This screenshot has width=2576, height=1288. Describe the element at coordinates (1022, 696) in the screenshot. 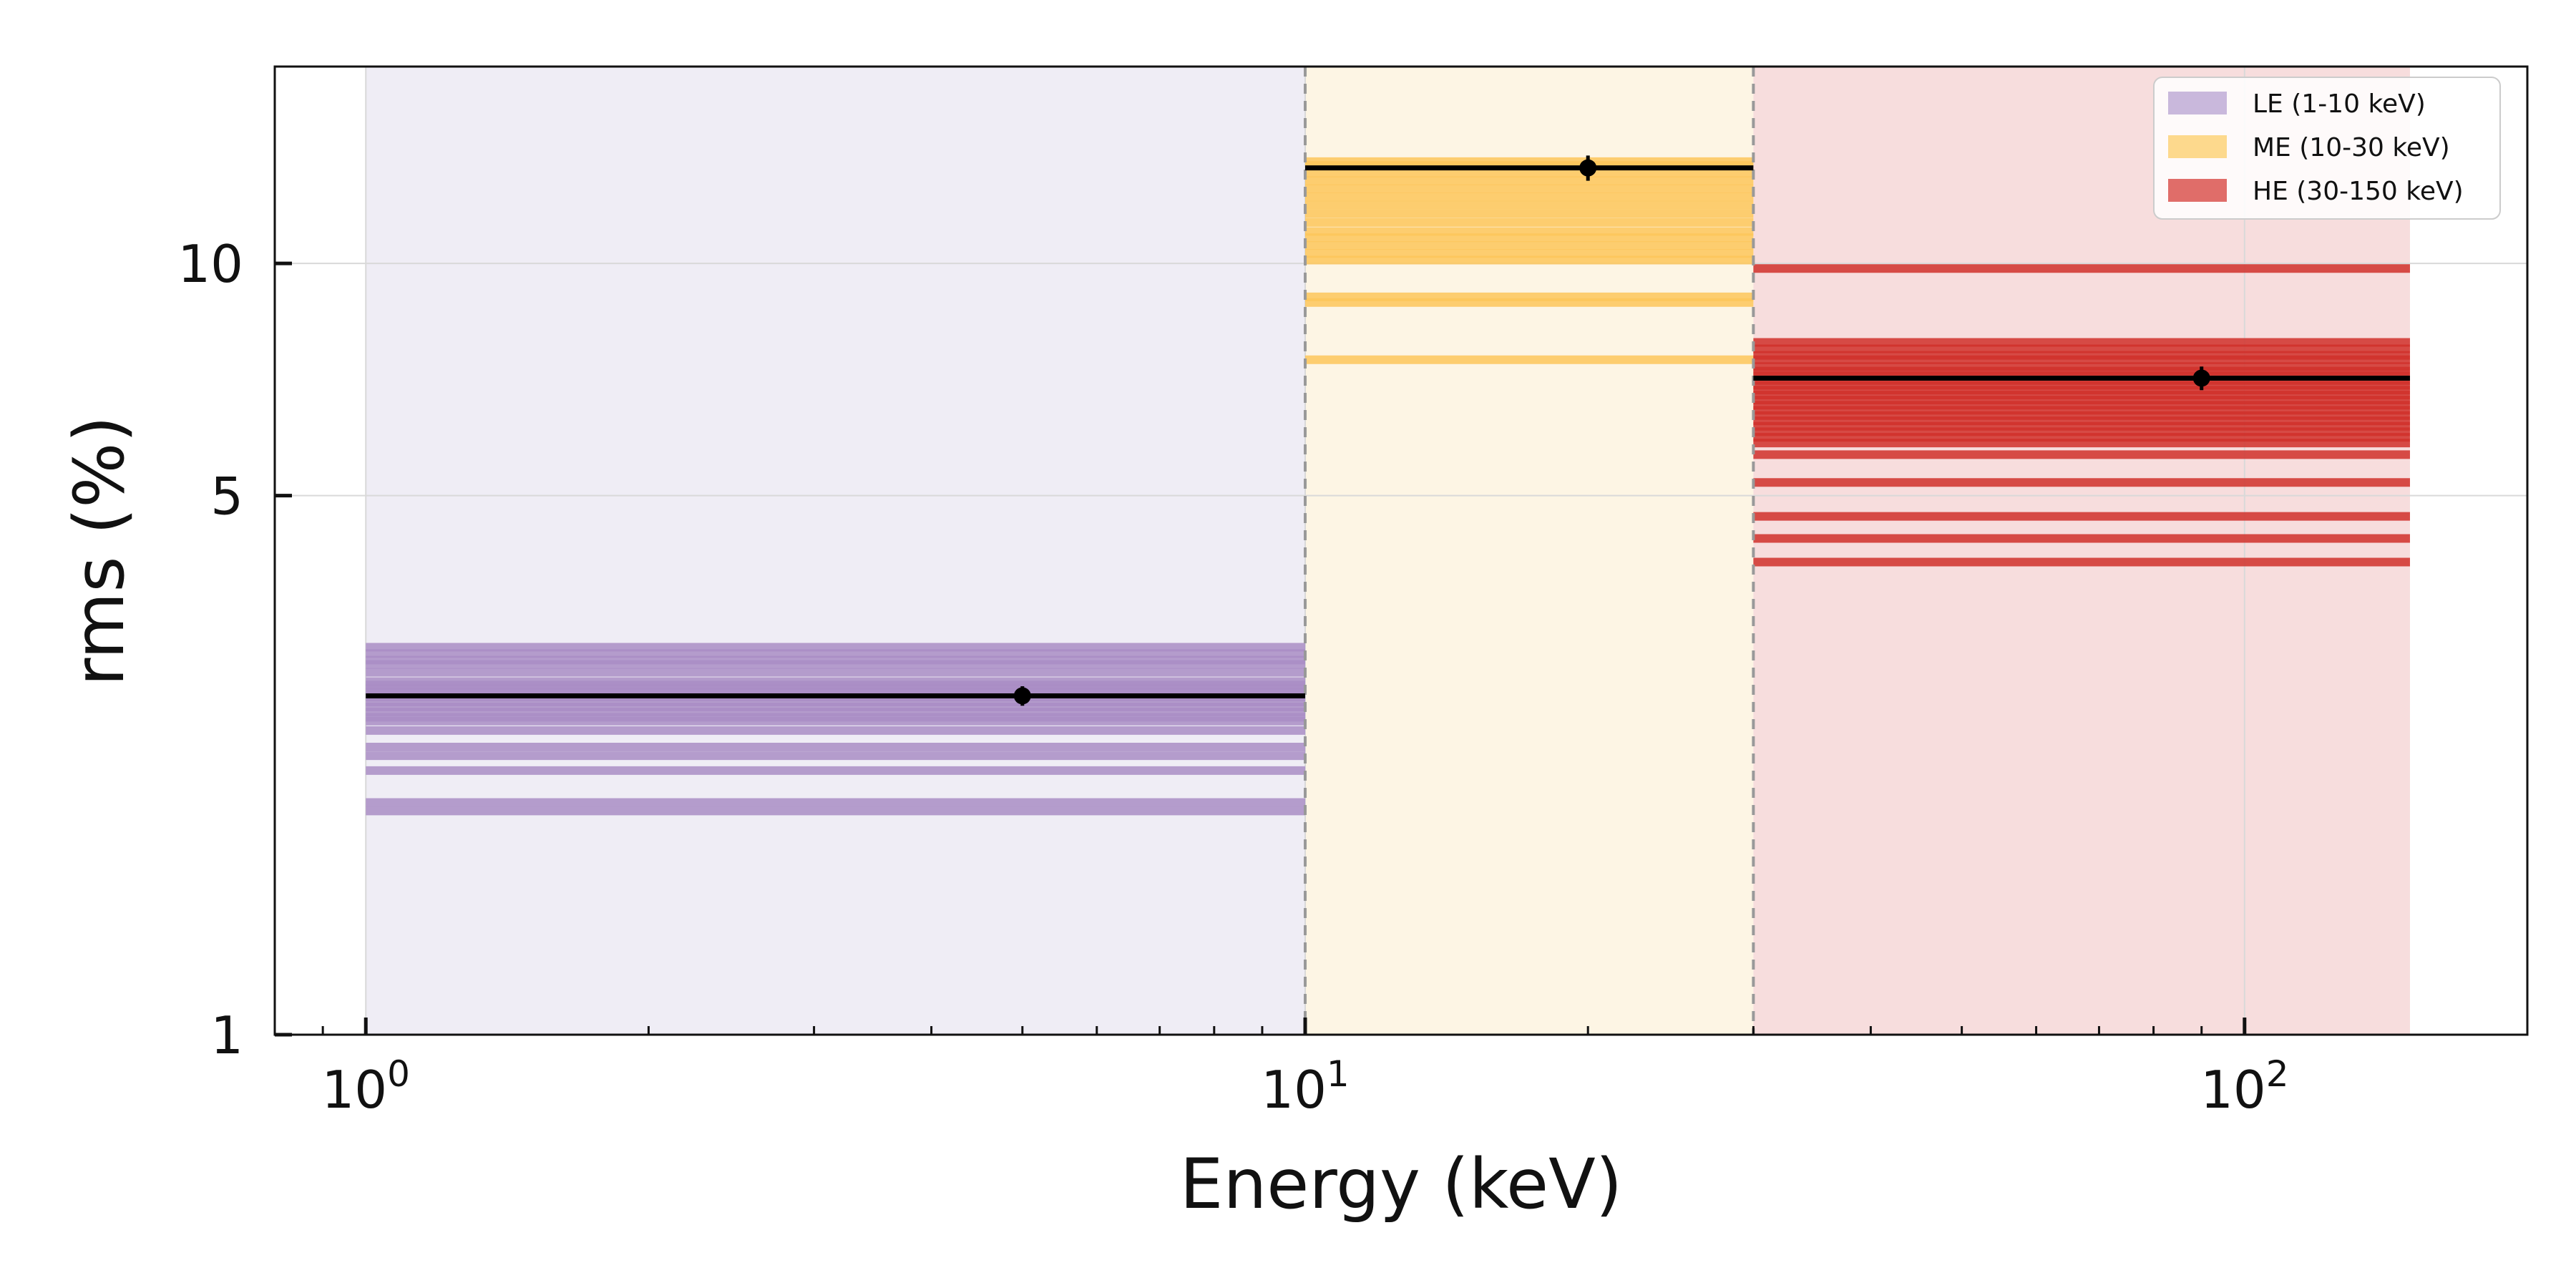

I see `mean-point-le` at that location.